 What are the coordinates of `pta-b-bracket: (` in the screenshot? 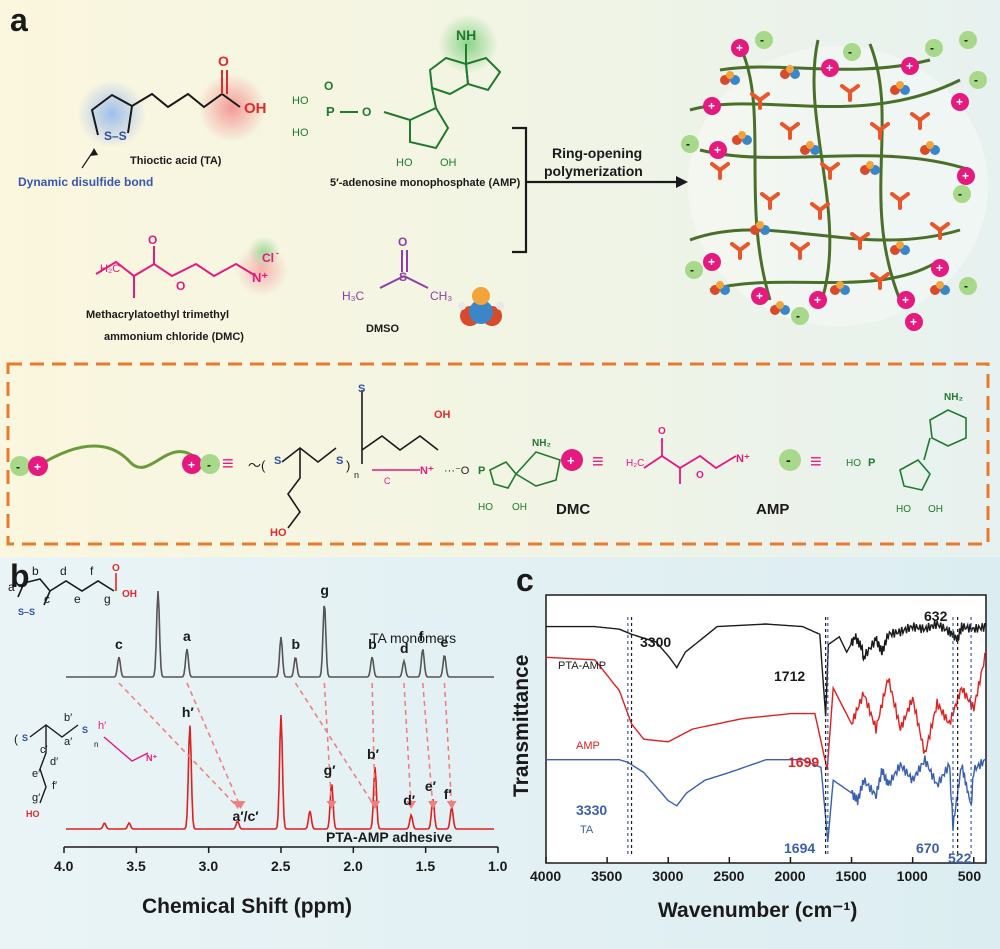 It's located at (16, 739).